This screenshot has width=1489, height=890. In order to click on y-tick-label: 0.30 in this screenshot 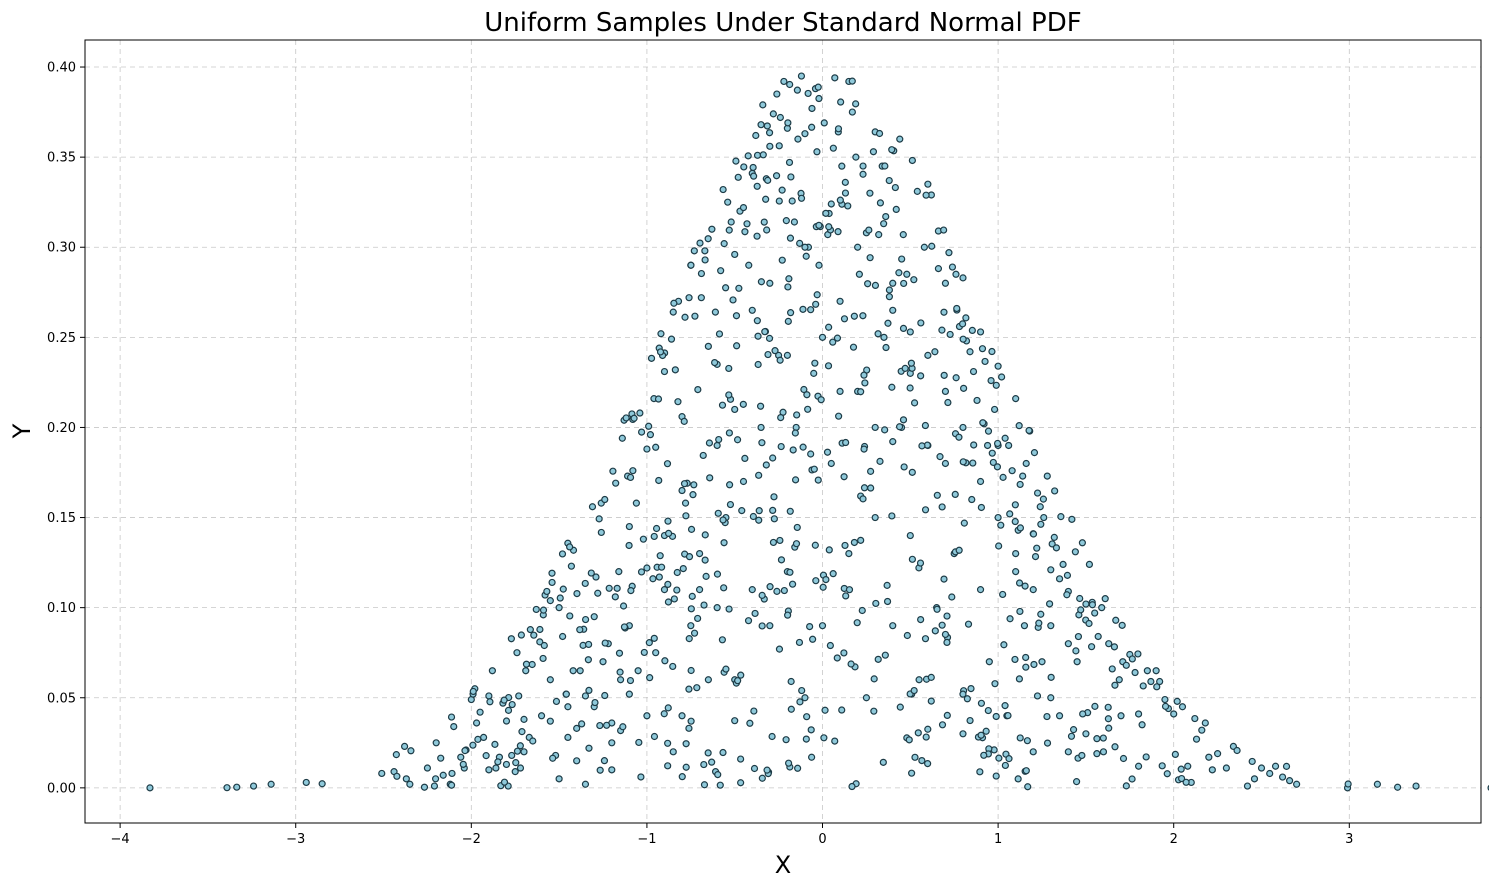, I will do `click(61, 248)`.